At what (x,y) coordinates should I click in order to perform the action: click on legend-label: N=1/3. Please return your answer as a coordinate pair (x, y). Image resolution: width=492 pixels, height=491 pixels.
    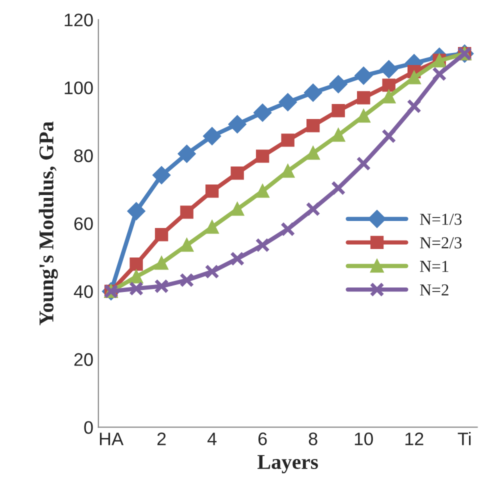
    Looking at the image, I should click on (441, 219).